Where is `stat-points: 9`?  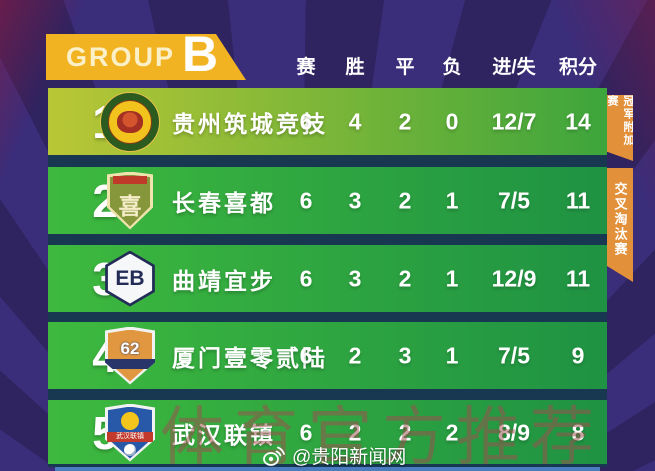
stat-points: 9 is located at coordinates (578, 355).